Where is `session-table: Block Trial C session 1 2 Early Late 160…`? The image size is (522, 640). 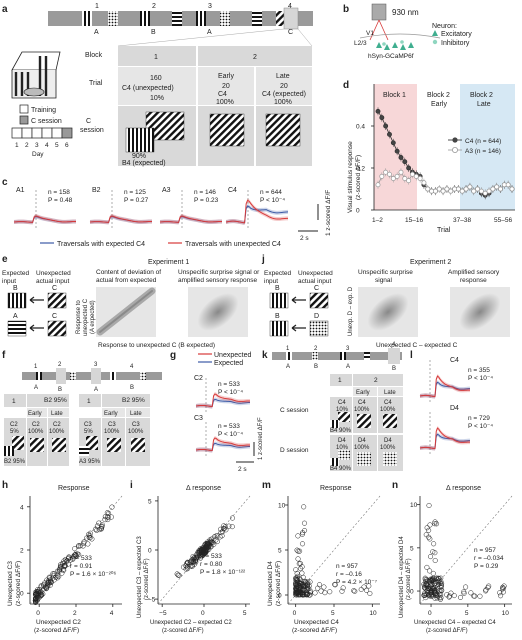 session-table: Block Trial C session 1 2 Early Late 160… is located at coordinates (196, 97).